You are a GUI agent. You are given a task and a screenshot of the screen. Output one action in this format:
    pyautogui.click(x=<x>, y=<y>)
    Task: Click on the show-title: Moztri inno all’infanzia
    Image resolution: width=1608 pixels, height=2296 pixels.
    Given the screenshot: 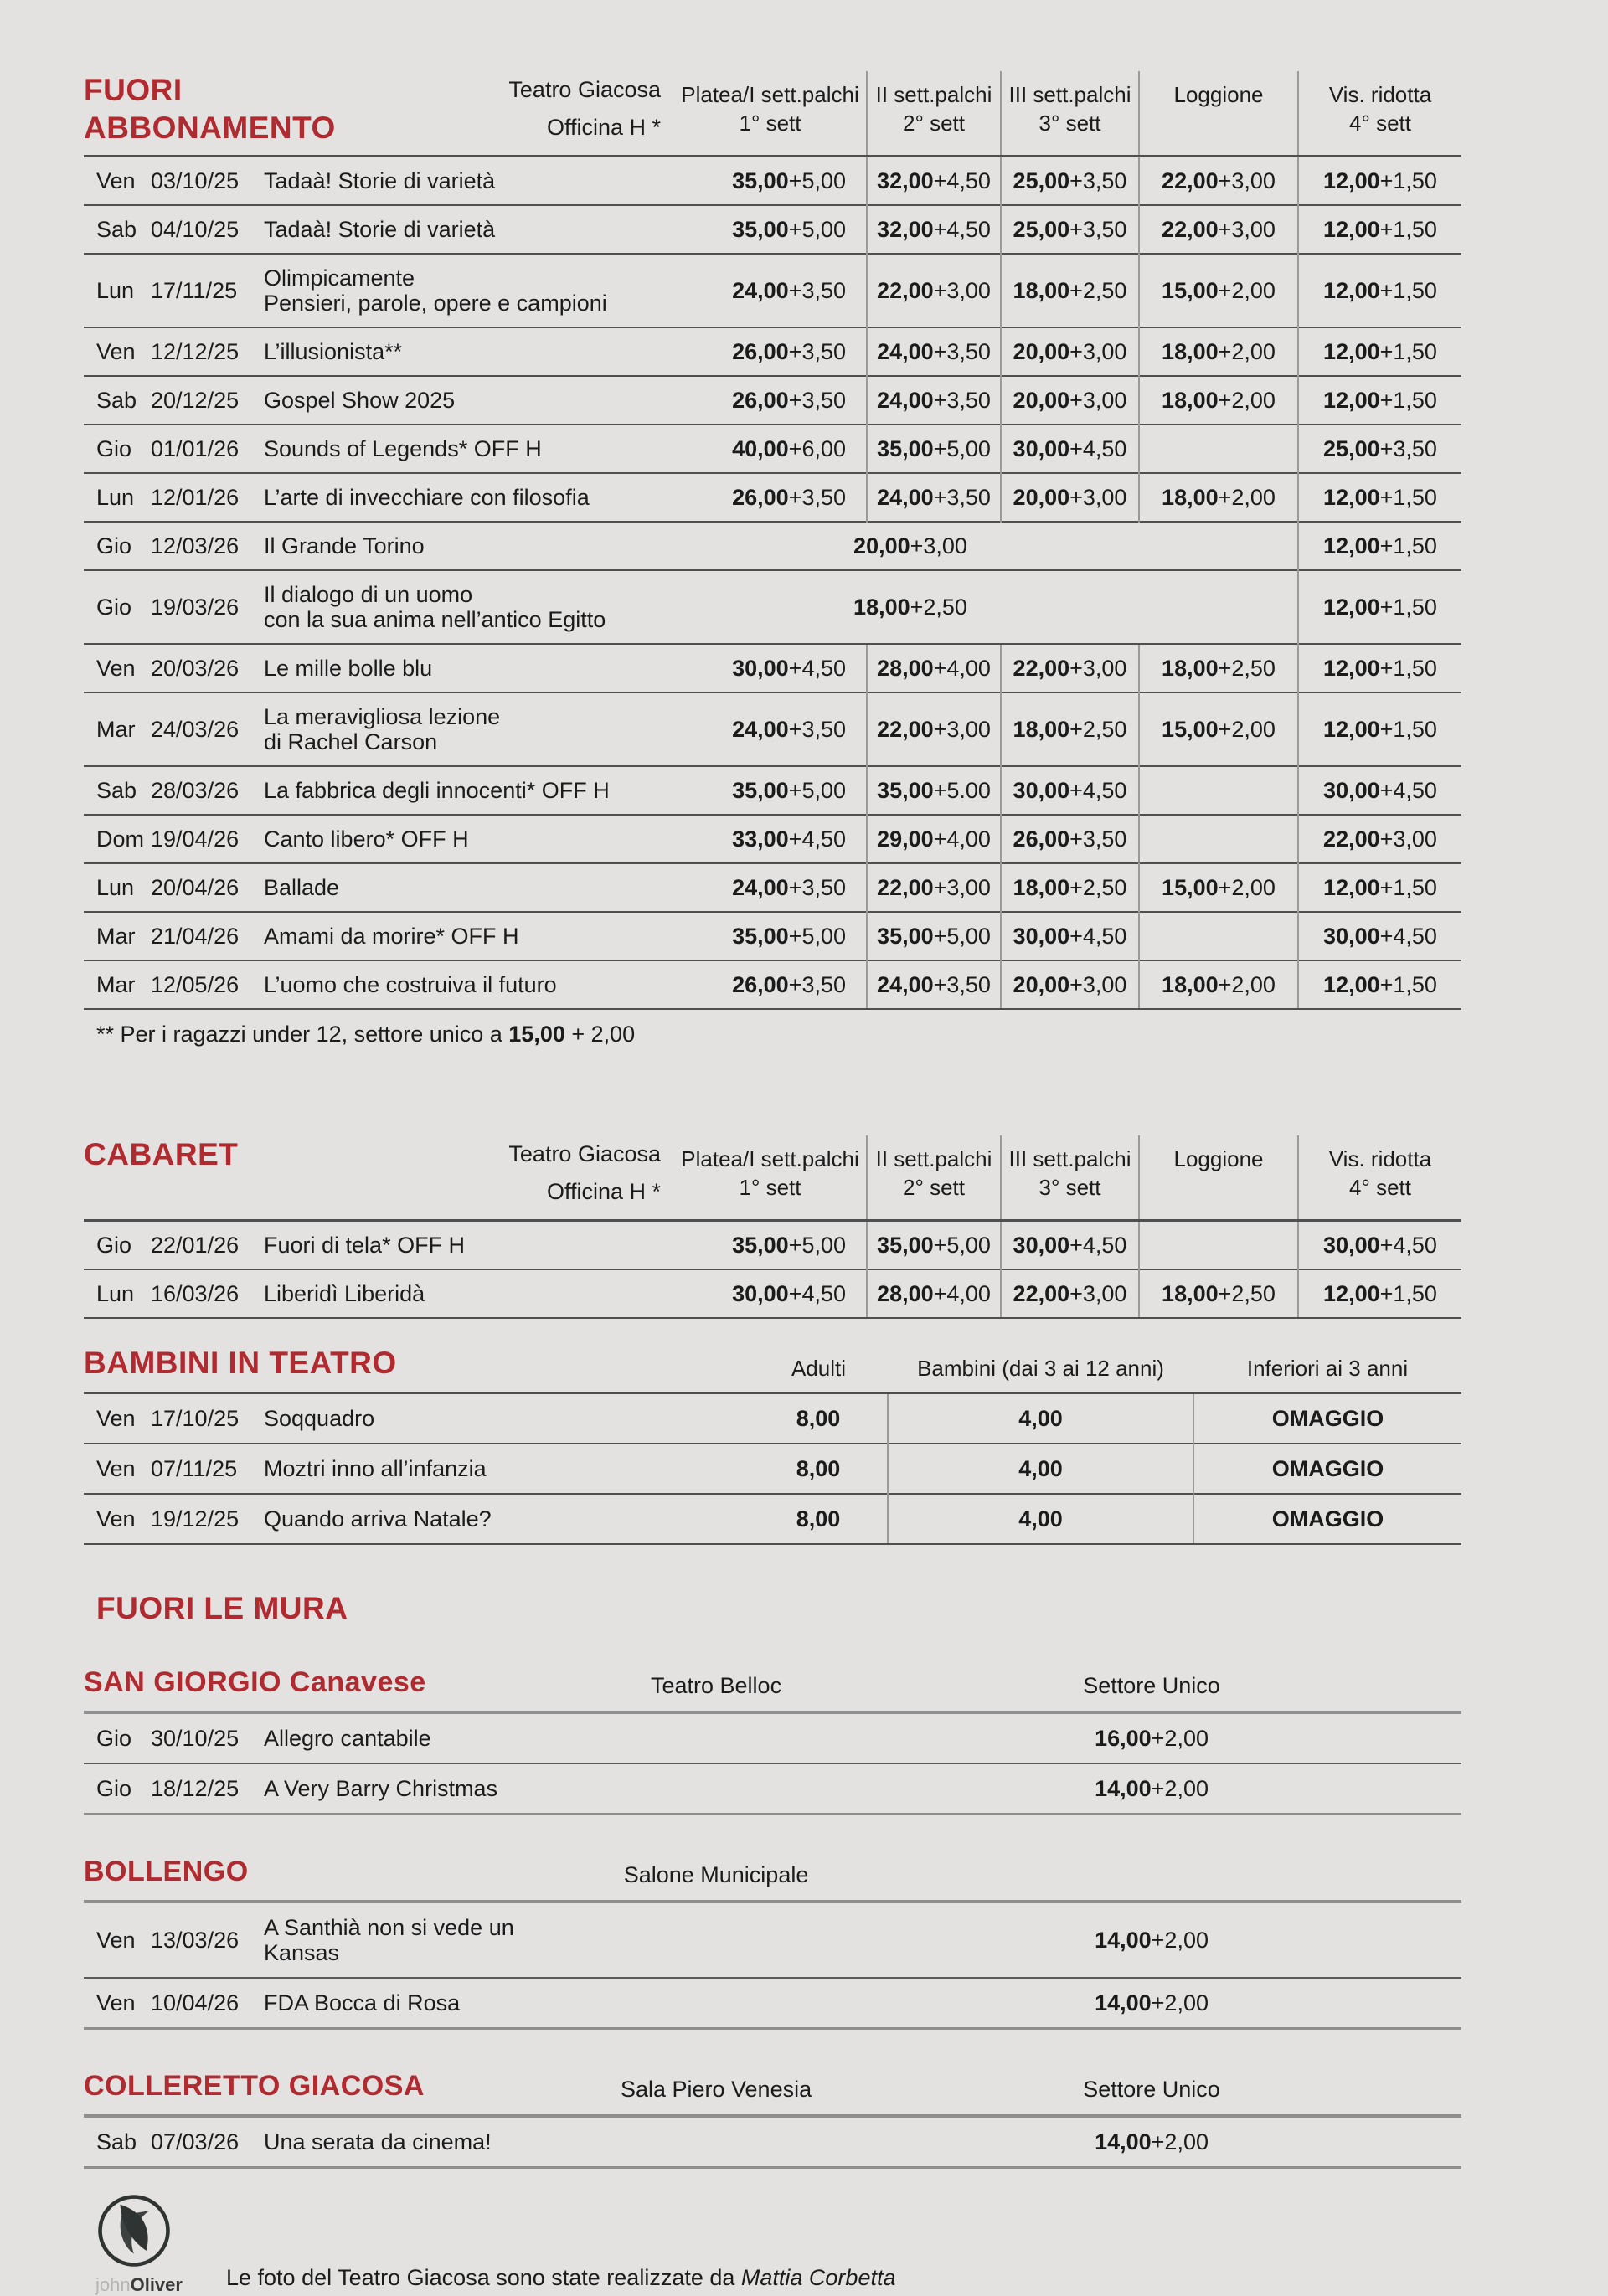 What is the action you would take?
    pyautogui.click(x=507, y=1469)
    